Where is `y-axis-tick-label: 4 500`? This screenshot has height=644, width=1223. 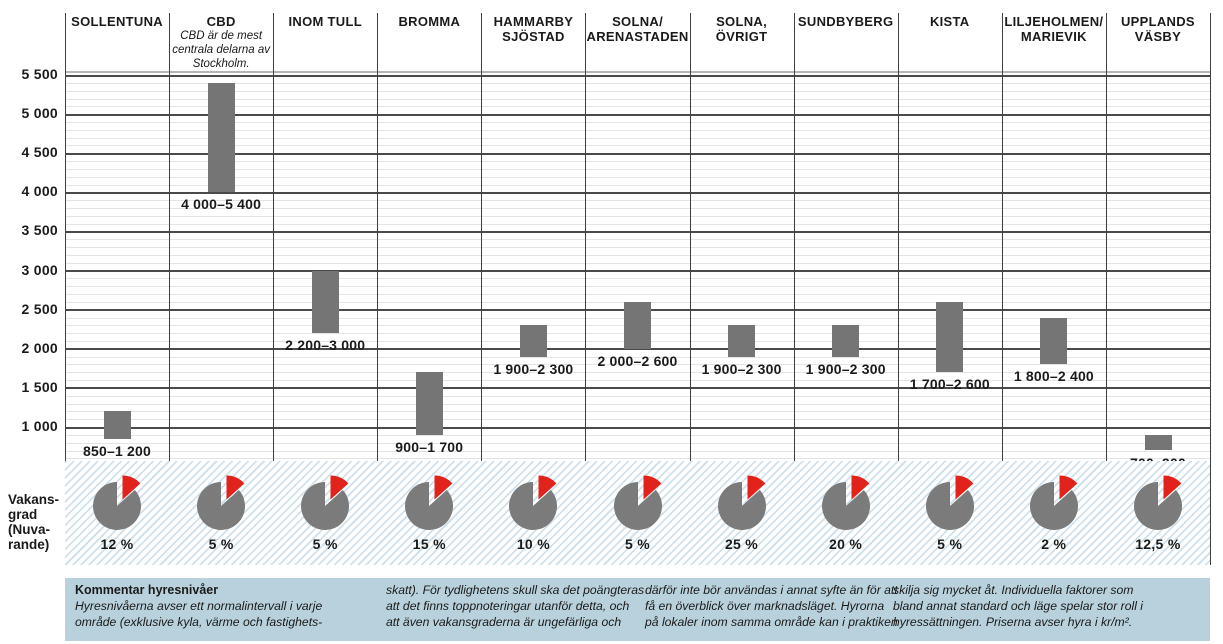
y-axis-tick-label: 4 500 is located at coordinates (39, 152).